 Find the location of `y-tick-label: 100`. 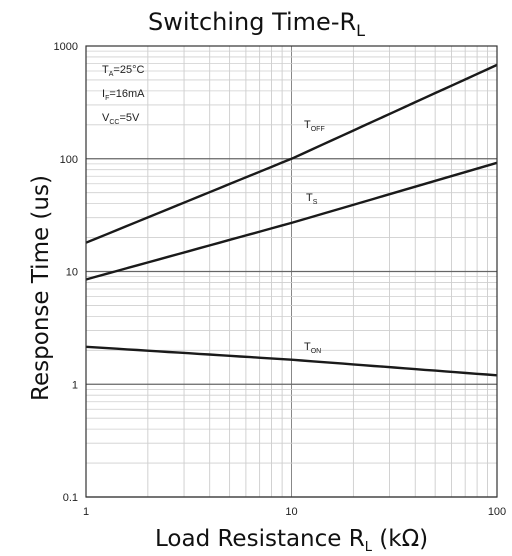

y-tick-label: 100 is located at coordinates (69, 160).